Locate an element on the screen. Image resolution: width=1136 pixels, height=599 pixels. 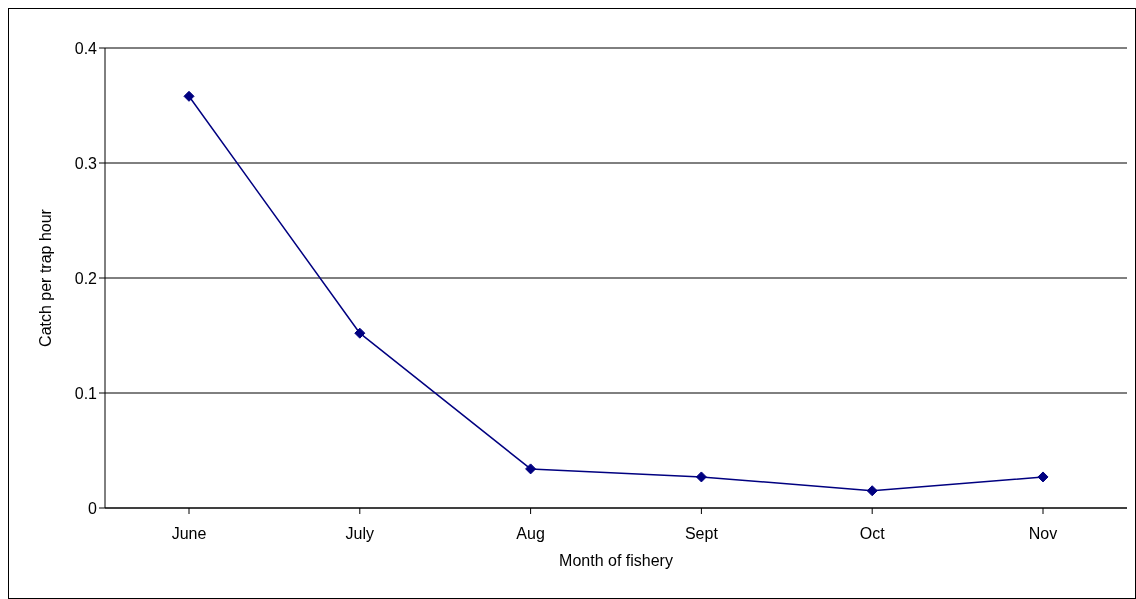
x-tick-label: June is located at coordinates (189, 534).